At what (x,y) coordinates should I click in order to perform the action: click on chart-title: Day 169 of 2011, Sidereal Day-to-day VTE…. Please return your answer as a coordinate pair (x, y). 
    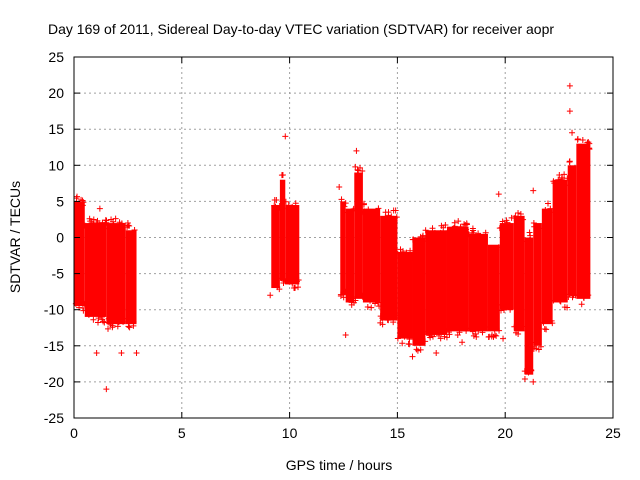
    Looking at the image, I should click on (301, 29).